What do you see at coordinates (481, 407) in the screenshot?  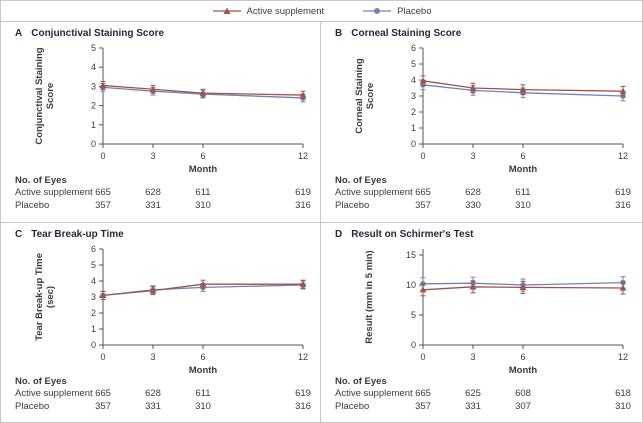 I see `no-of-eyes-row: Placebo 357 331 307 310` at bounding box center [481, 407].